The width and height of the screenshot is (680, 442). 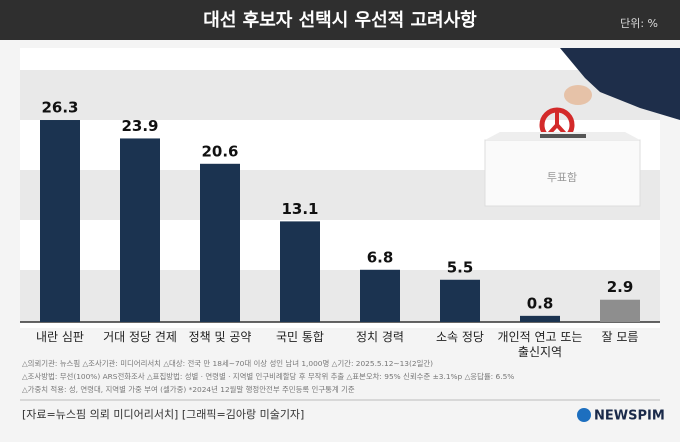 What do you see at coordinates (620, 287) in the screenshot?
I see `value-label: 2.9` at bounding box center [620, 287].